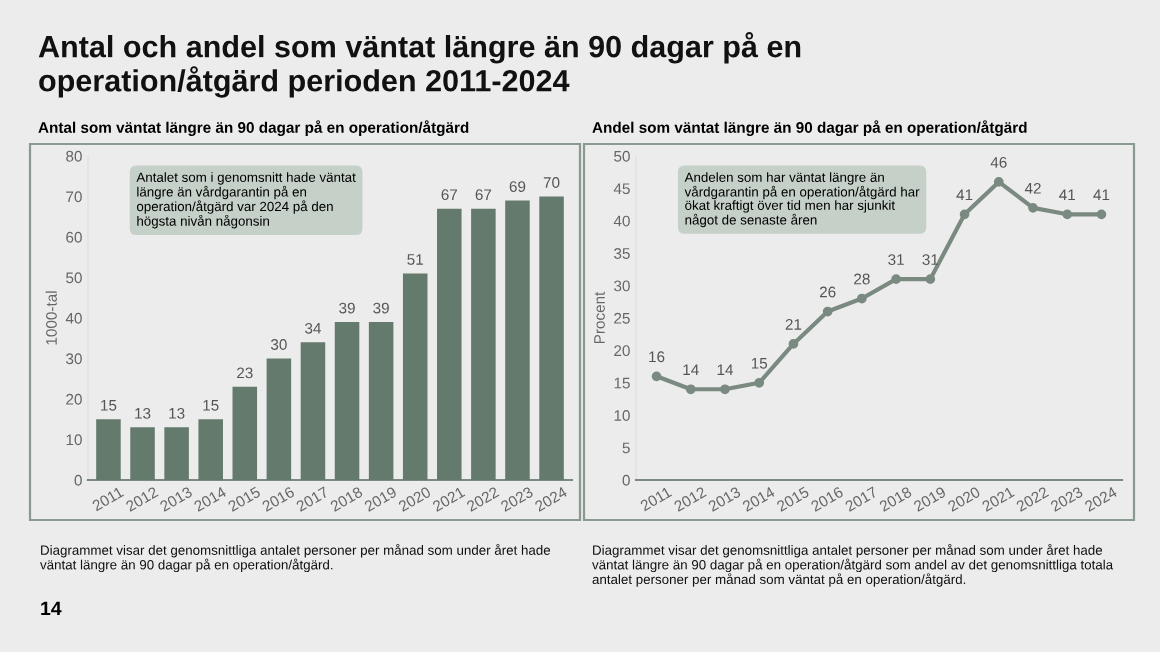 Image resolution: width=1160 pixels, height=652 pixels. What do you see at coordinates (51, 608) in the screenshot?
I see `text: 14` at bounding box center [51, 608].